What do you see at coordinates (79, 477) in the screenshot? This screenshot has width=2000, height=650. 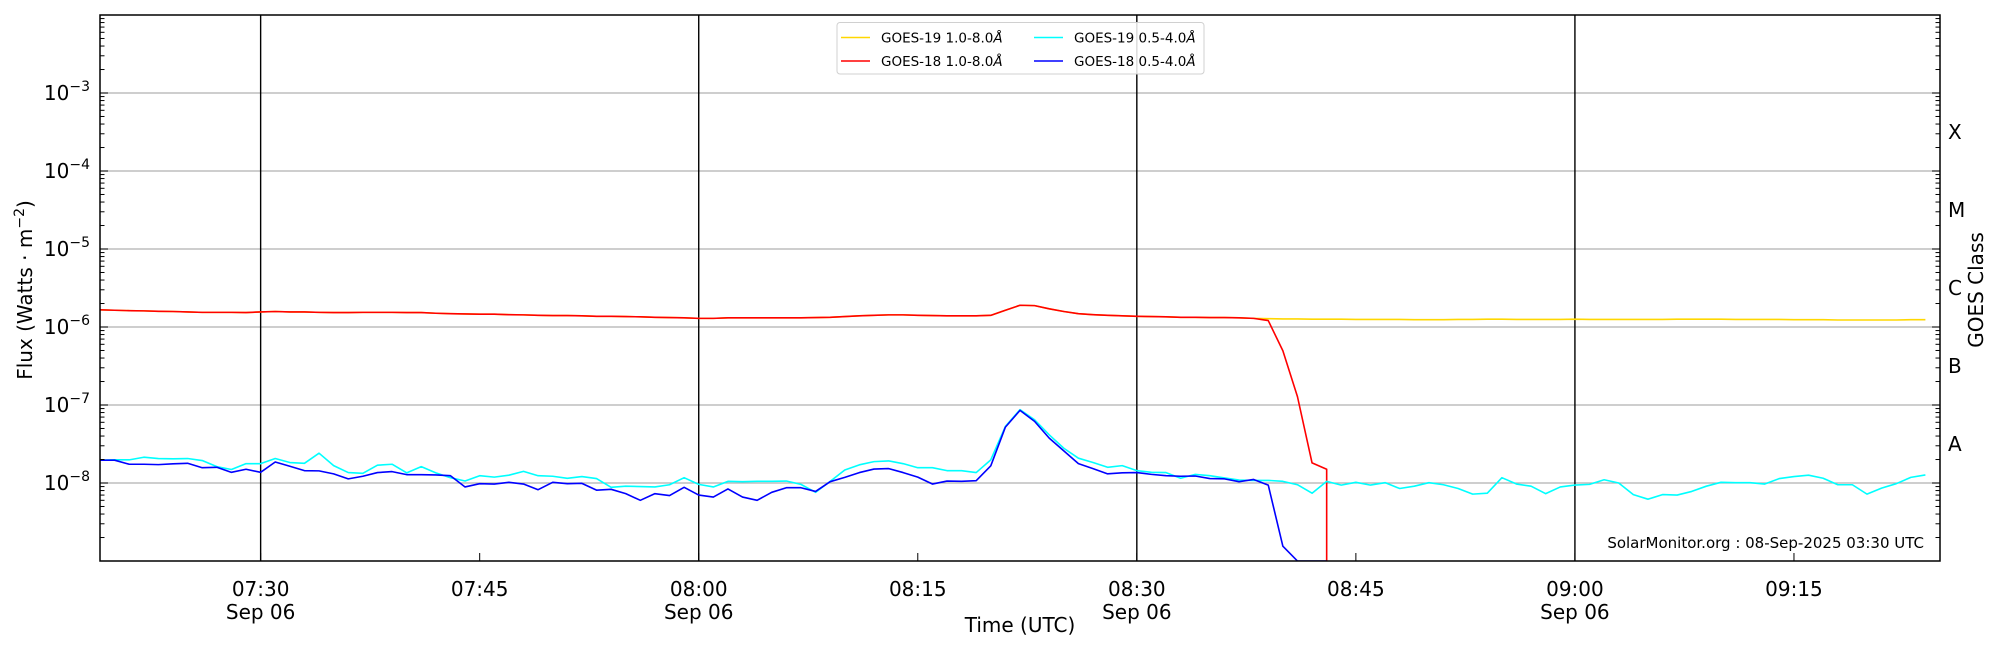 I see `y-tick-exponent: −8` at bounding box center [79, 477].